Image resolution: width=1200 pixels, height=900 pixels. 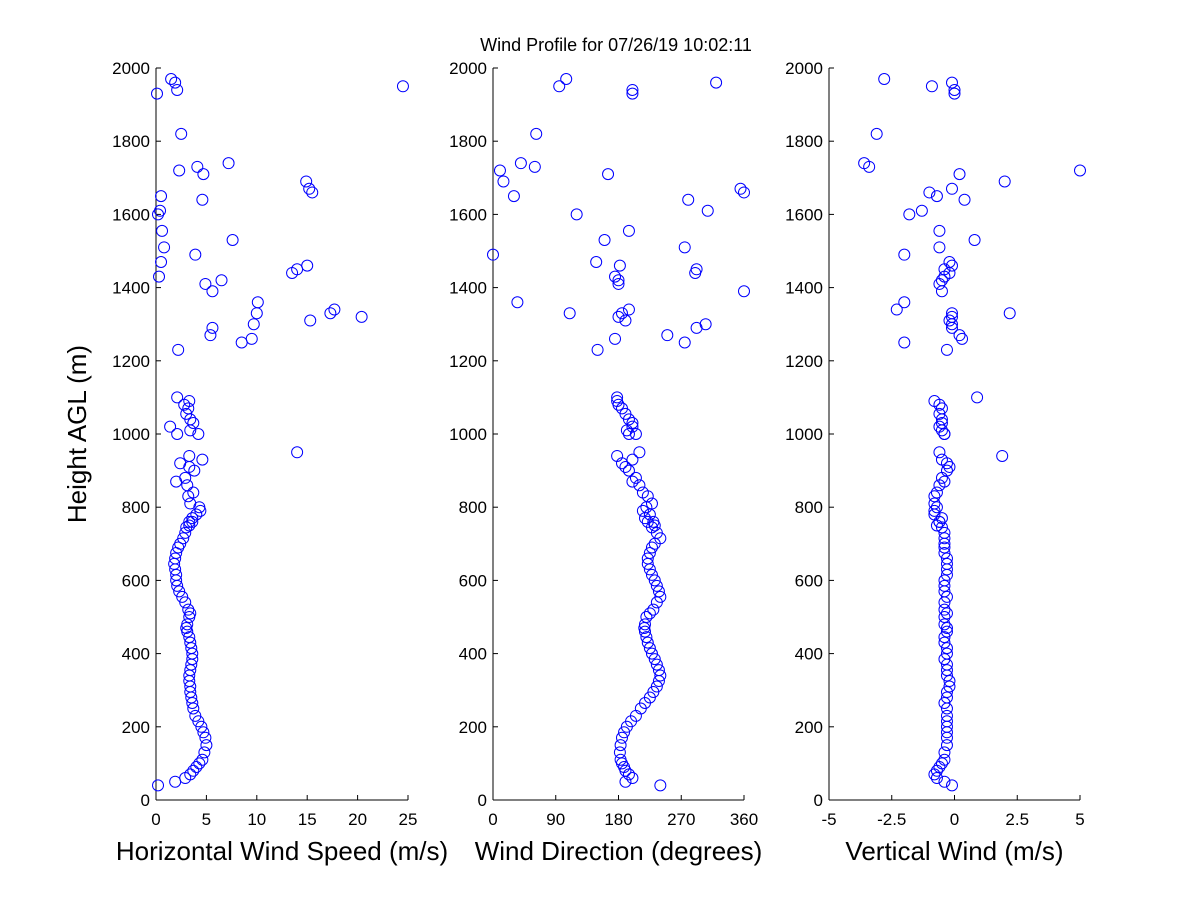 I want to click on wind-direction-x-tick-label: 270, so click(x=681, y=819).